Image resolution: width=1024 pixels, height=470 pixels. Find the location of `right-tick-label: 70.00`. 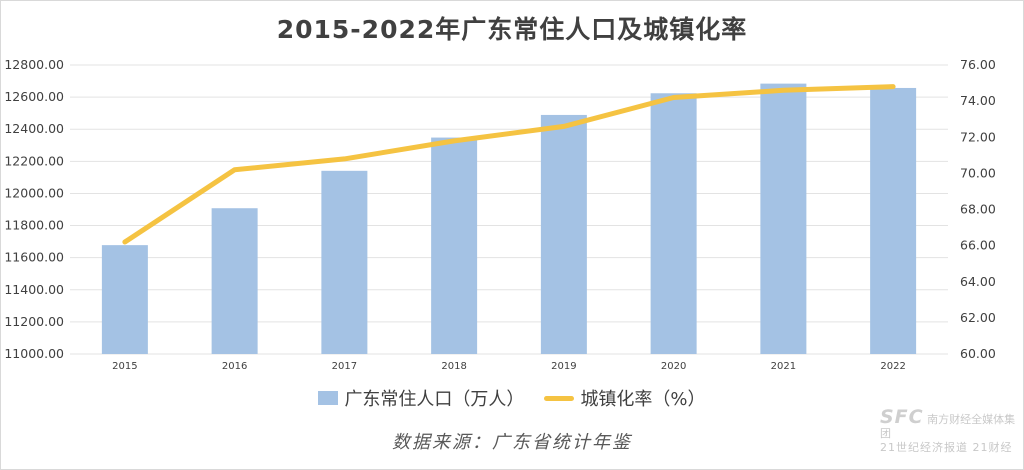

right-tick-label: 70.00 is located at coordinates (978, 172).